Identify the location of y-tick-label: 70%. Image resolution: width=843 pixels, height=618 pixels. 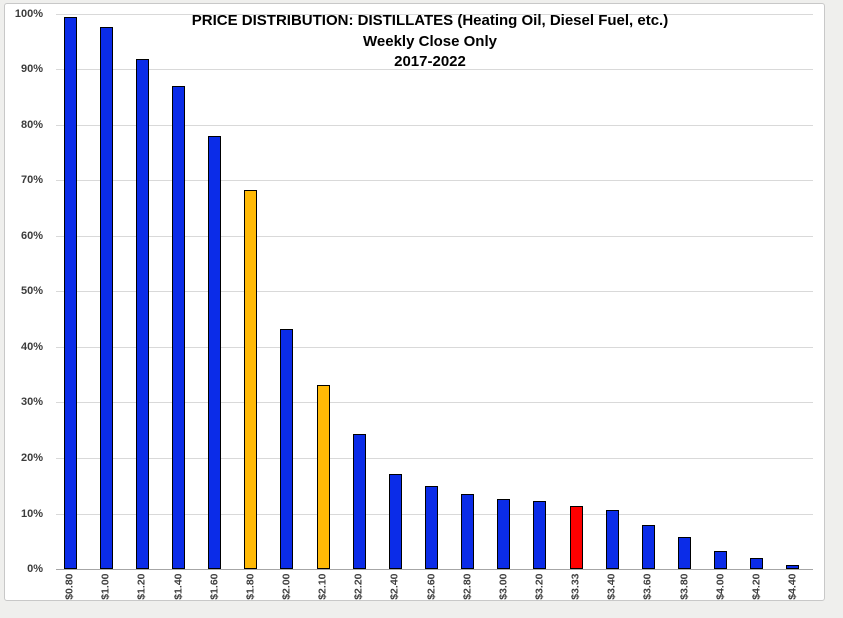
(31, 180).